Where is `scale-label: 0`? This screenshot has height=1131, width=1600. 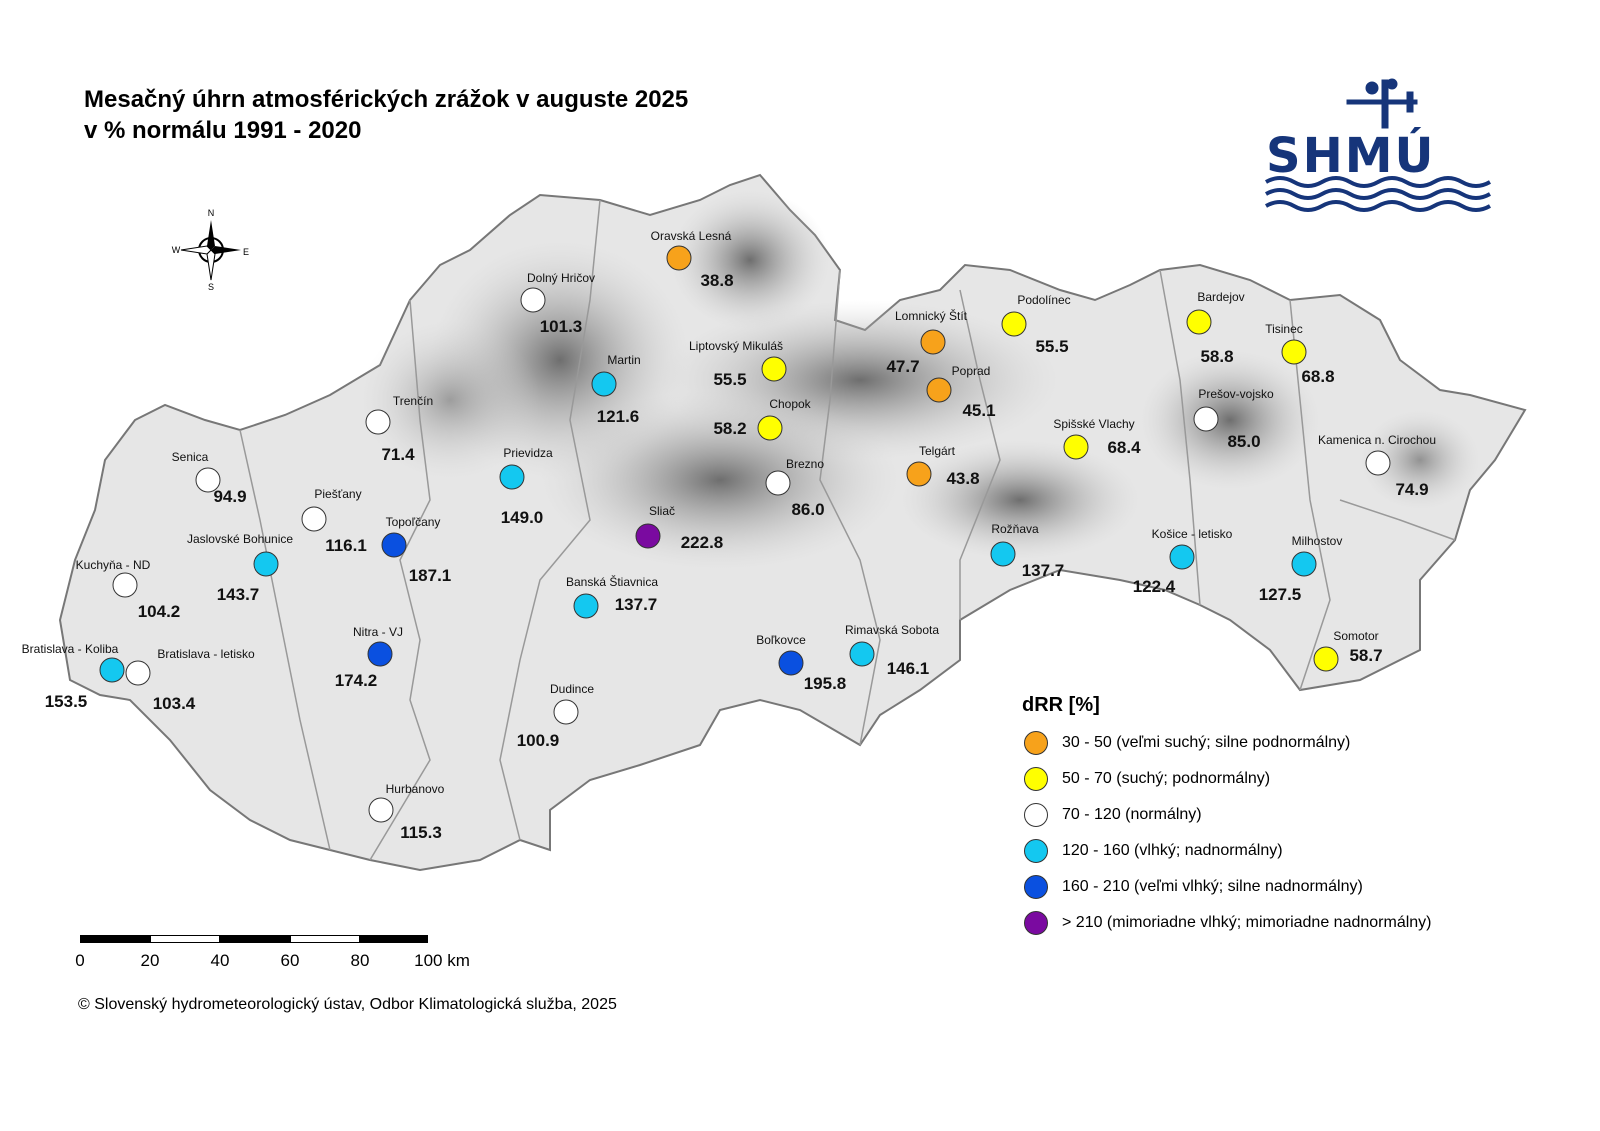
scale-label: 0 is located at coordinates (80, 960).